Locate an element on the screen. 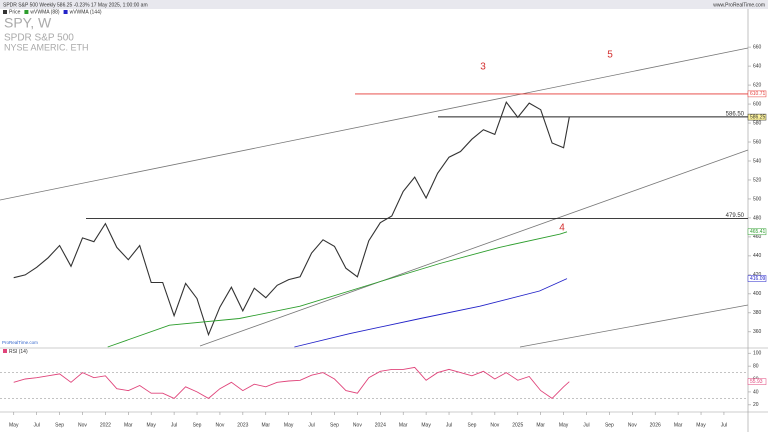 The height and width of the screenshot is (432, 768). trend-line is located at coordinates (634, 326).